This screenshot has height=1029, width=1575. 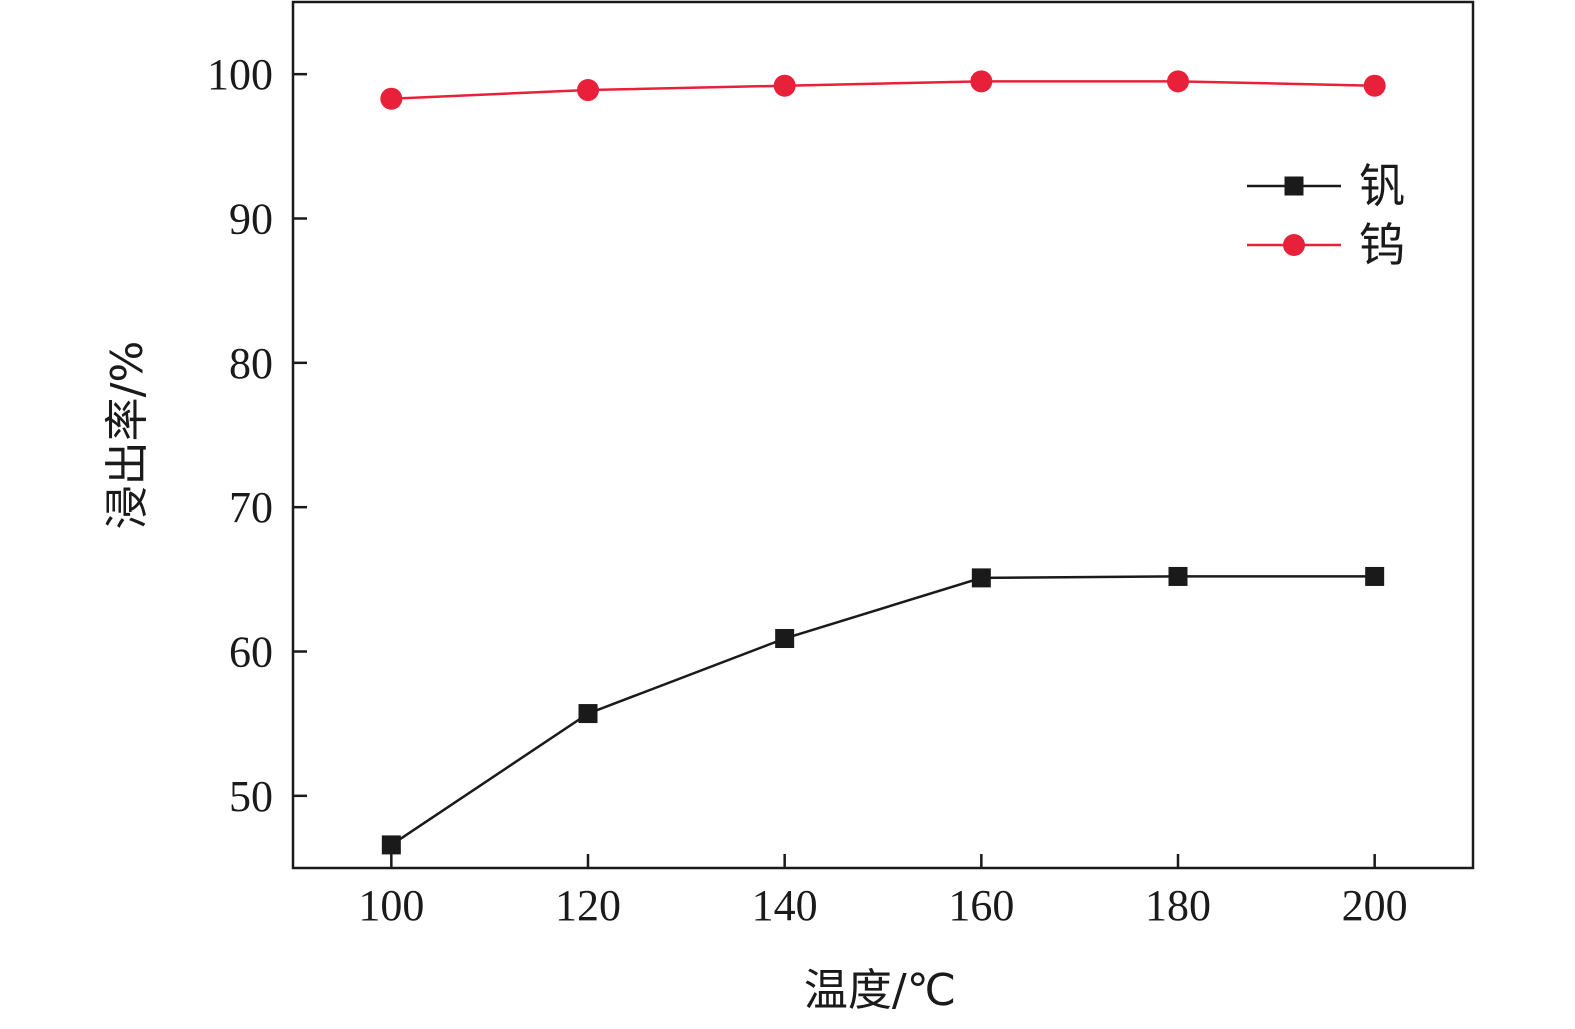 I want to click on x-tick-label: 140, so click(x=785, y=905).